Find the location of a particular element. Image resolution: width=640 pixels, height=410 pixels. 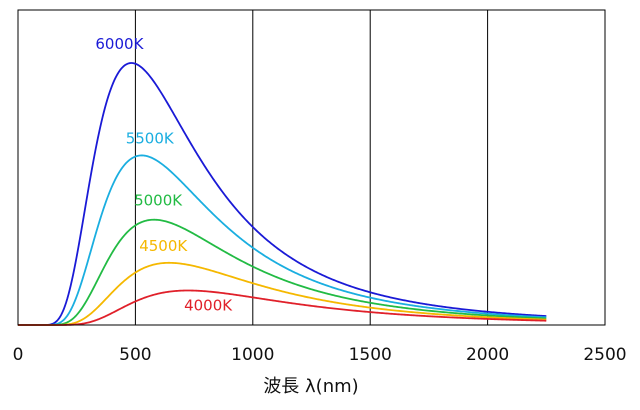

series-line-4000k is located at coordinates (282, 307).